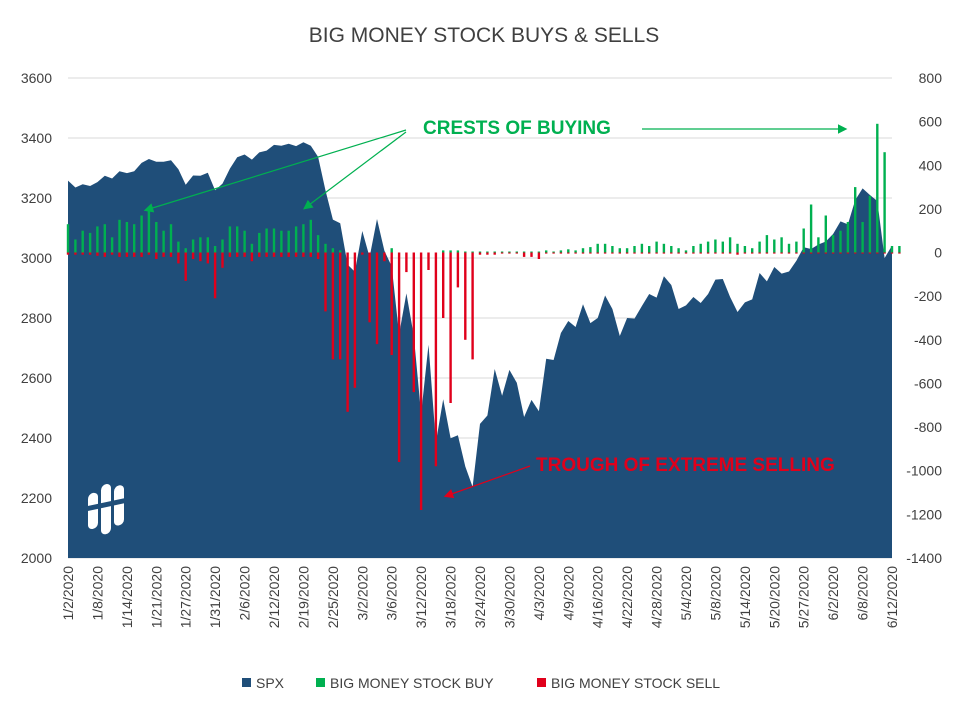  Describe the element at coordinates (127, 597) in the screenshot. I see `x-tick-label: 1/14/2020` at that location.